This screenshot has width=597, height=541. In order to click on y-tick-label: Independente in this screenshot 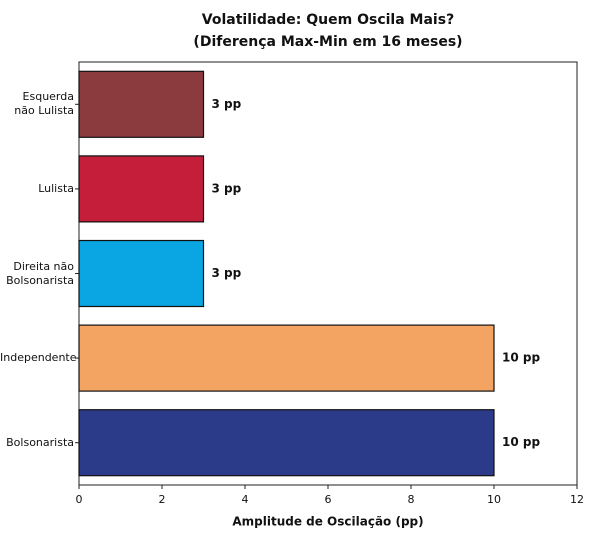, I will do `click(38, 358)`.